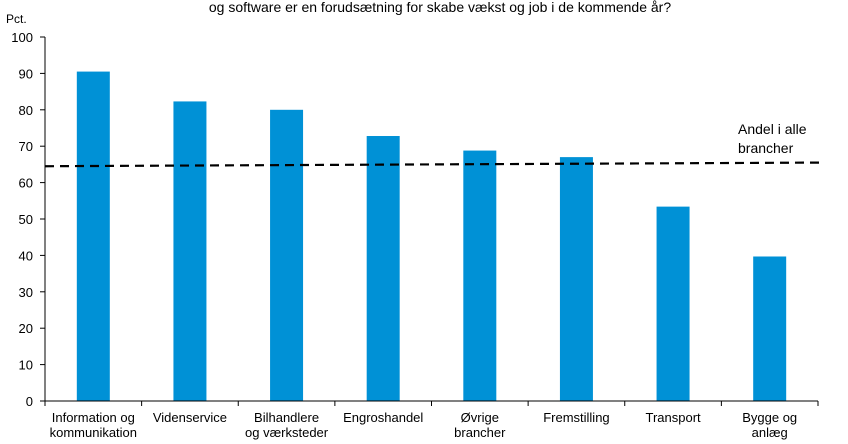 This screenshot has width=848, height=444. Describe the element at coordinates (26, 365) in the screenshot. I see `y-tick-label-10: 10` at that location.